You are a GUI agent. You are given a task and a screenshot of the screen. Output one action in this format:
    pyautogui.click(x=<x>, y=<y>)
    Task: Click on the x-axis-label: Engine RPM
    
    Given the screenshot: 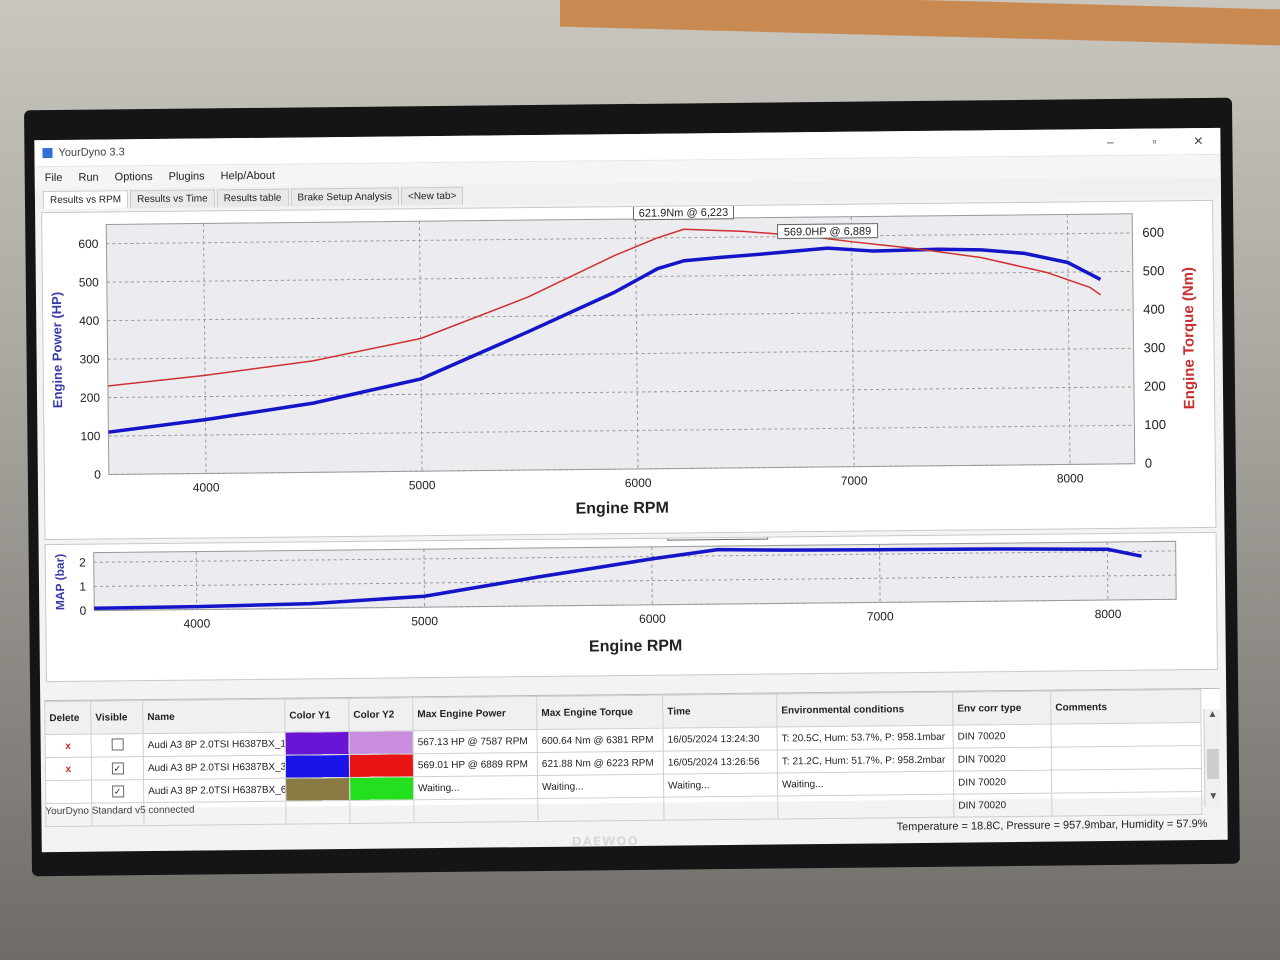 What is the action you would take?
    pyautogui.click(x=636, y=646)
    